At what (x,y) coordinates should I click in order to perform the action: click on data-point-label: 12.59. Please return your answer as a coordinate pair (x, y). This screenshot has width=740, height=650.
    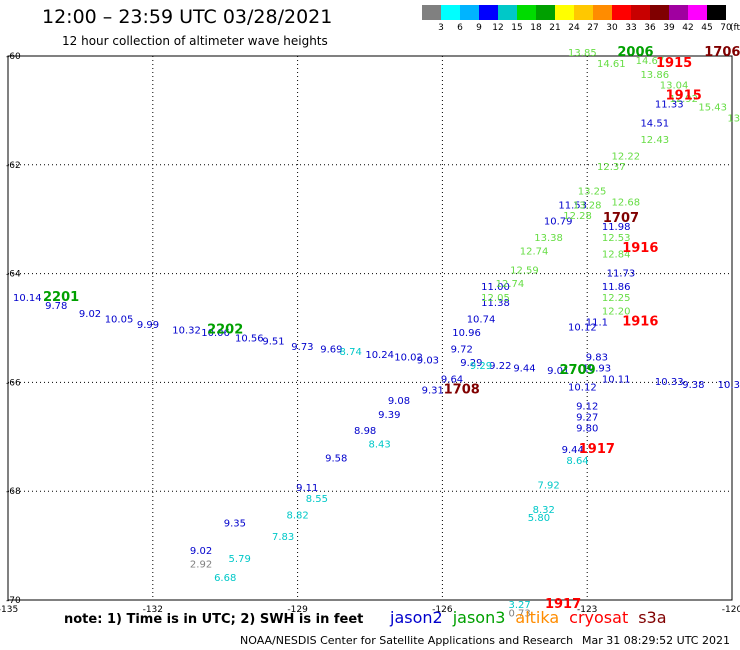
    Looking at the image, I should click on (524, 271).